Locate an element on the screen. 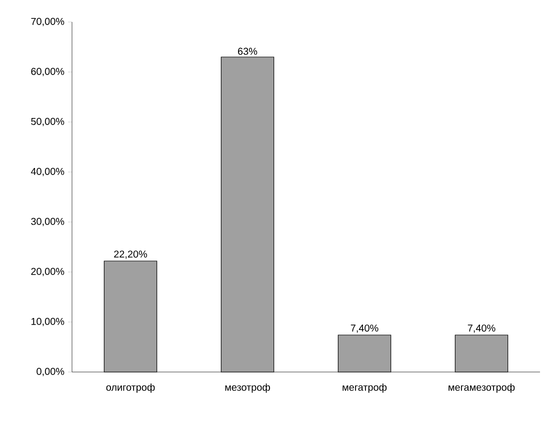 This screenshot has width=549, height=428. y-tick-label: 70,00% is located at coordinates (47, 22).